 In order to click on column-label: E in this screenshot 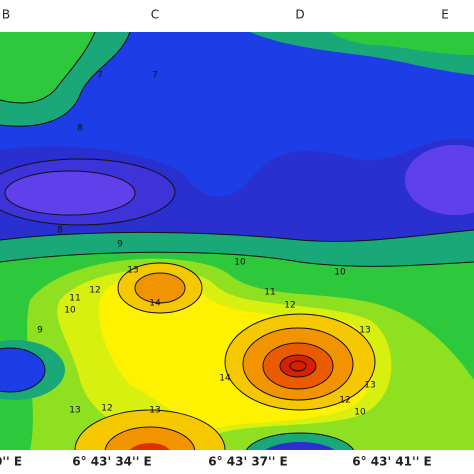, I will do `click(445, 15)`.